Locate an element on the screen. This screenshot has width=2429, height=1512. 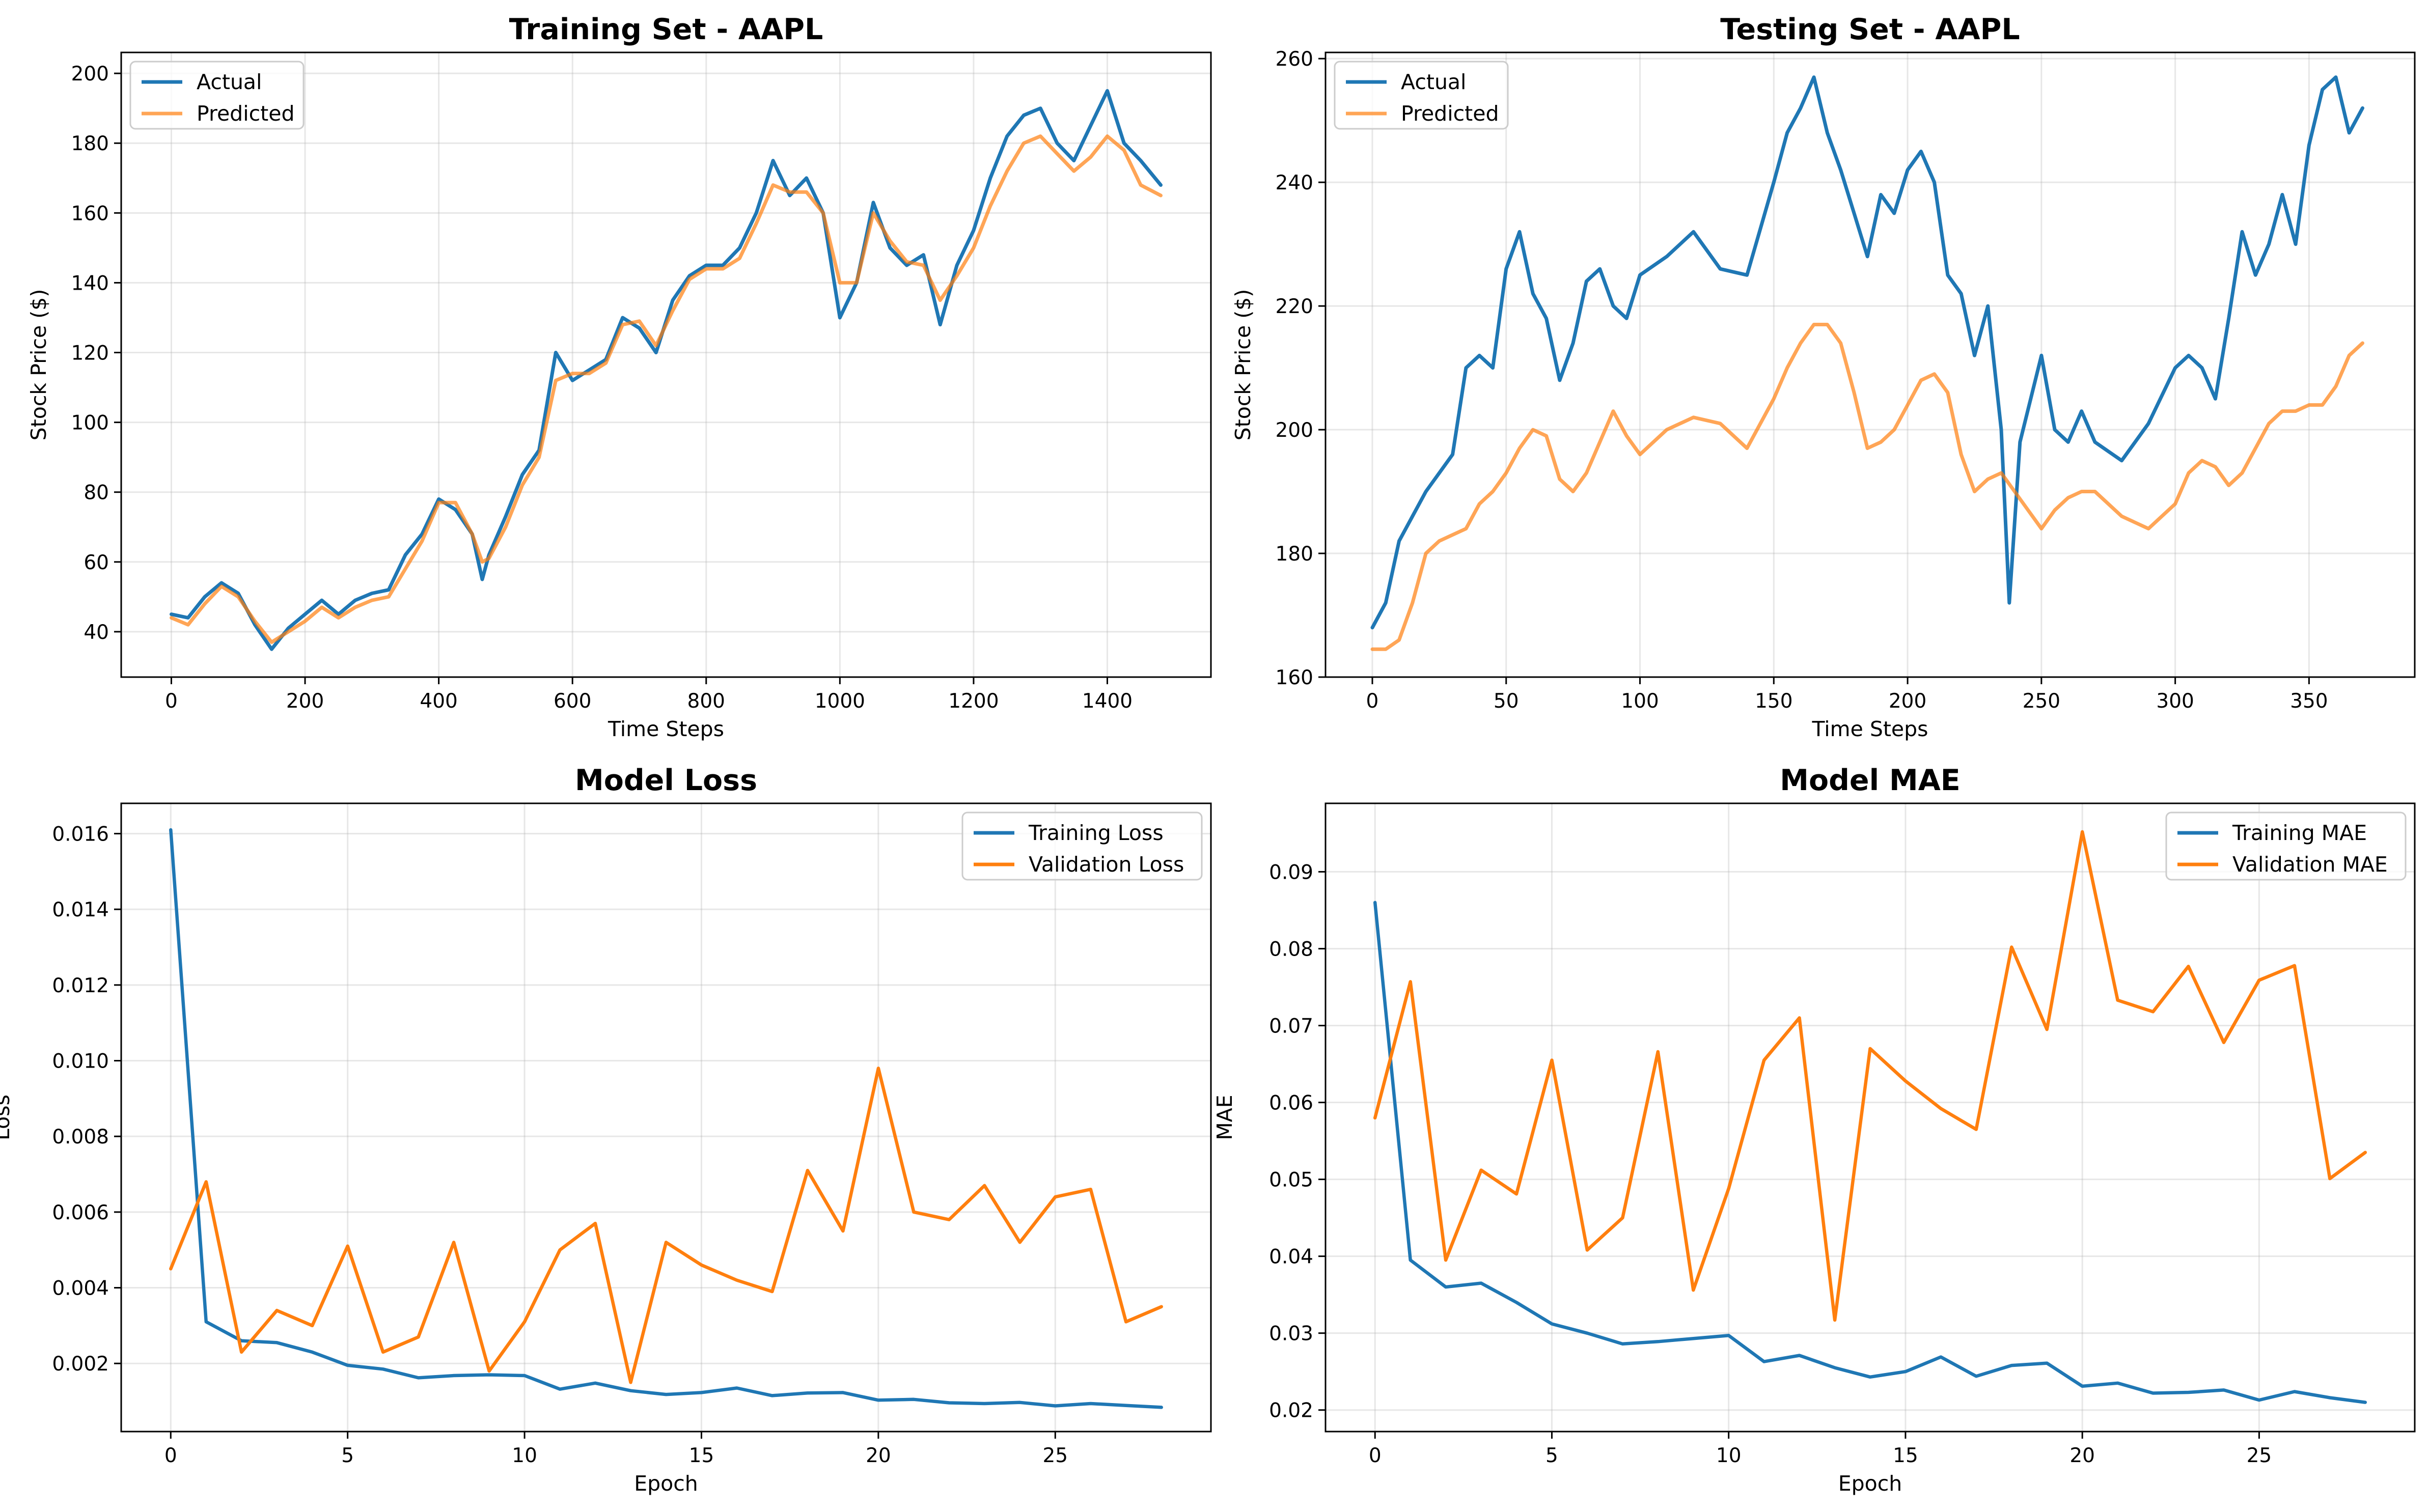
y-tick-label: 0.006 is located at coordinates (80, 1212).